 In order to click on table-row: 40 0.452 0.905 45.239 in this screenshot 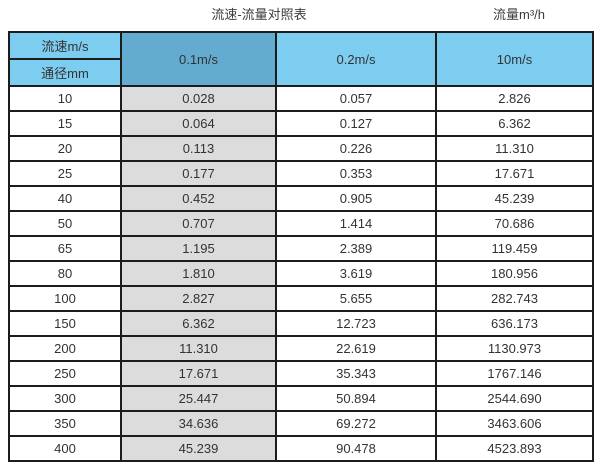, I will do `click(301, 198)`.